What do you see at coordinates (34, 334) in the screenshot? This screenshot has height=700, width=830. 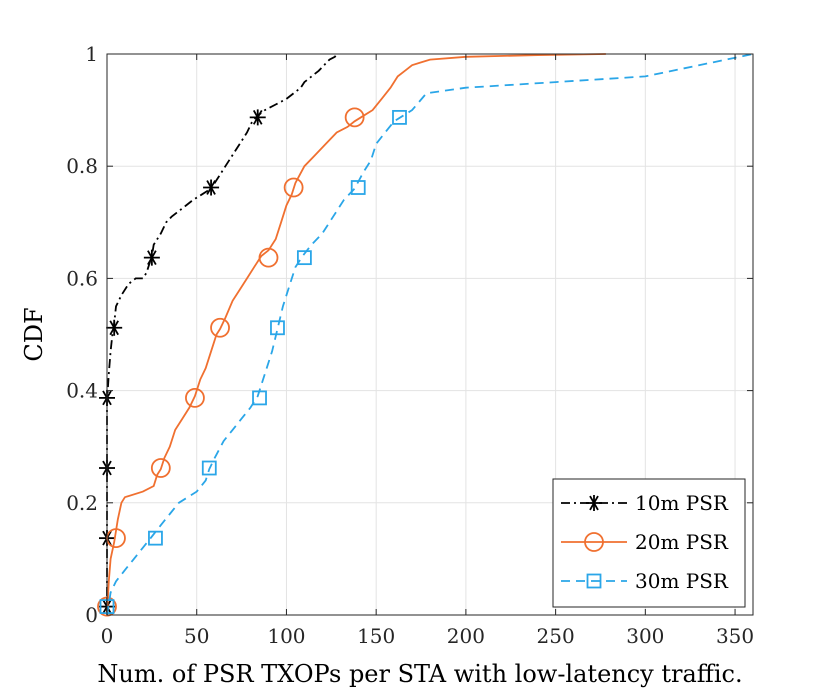 I see `y-axis-label: CDF` at bounding box center [34, 334].